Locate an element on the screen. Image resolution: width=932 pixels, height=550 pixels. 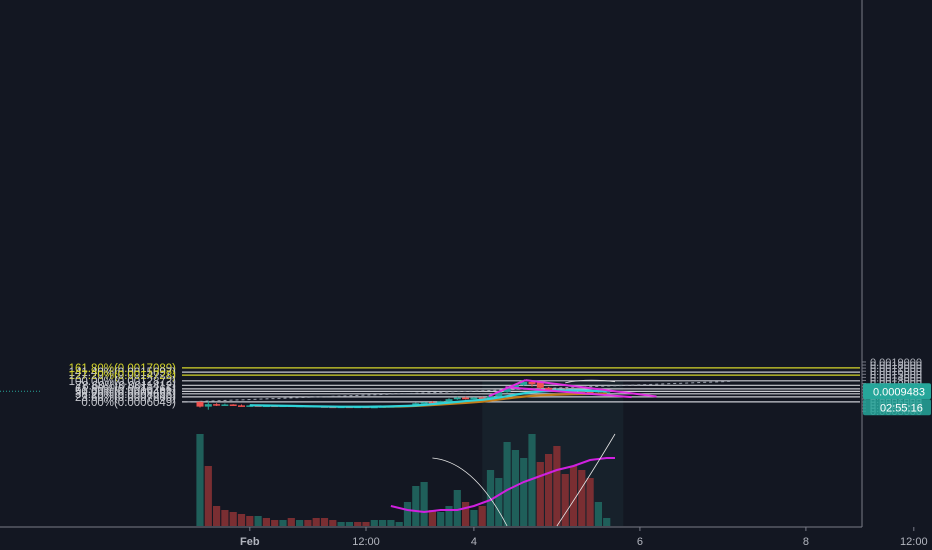
time-tick-label-0: Feb is located at coordinates (250, 542).